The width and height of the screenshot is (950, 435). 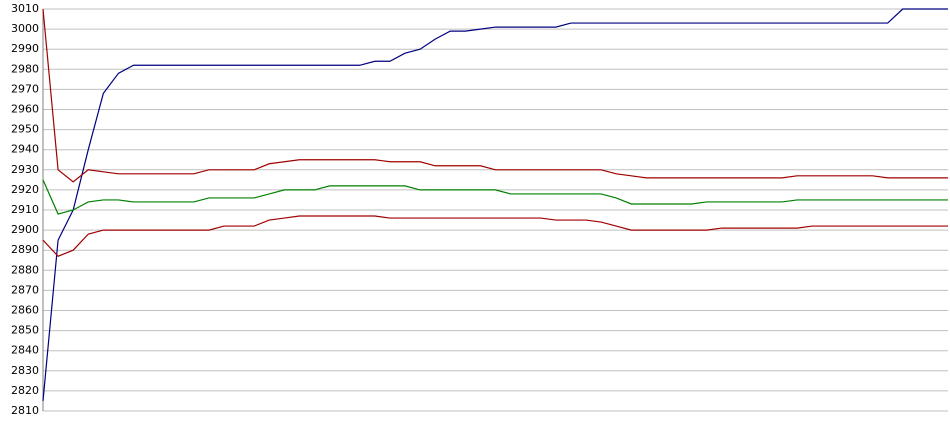 I want to click on y-tick-label: 2850, so click(x=25, y=330).